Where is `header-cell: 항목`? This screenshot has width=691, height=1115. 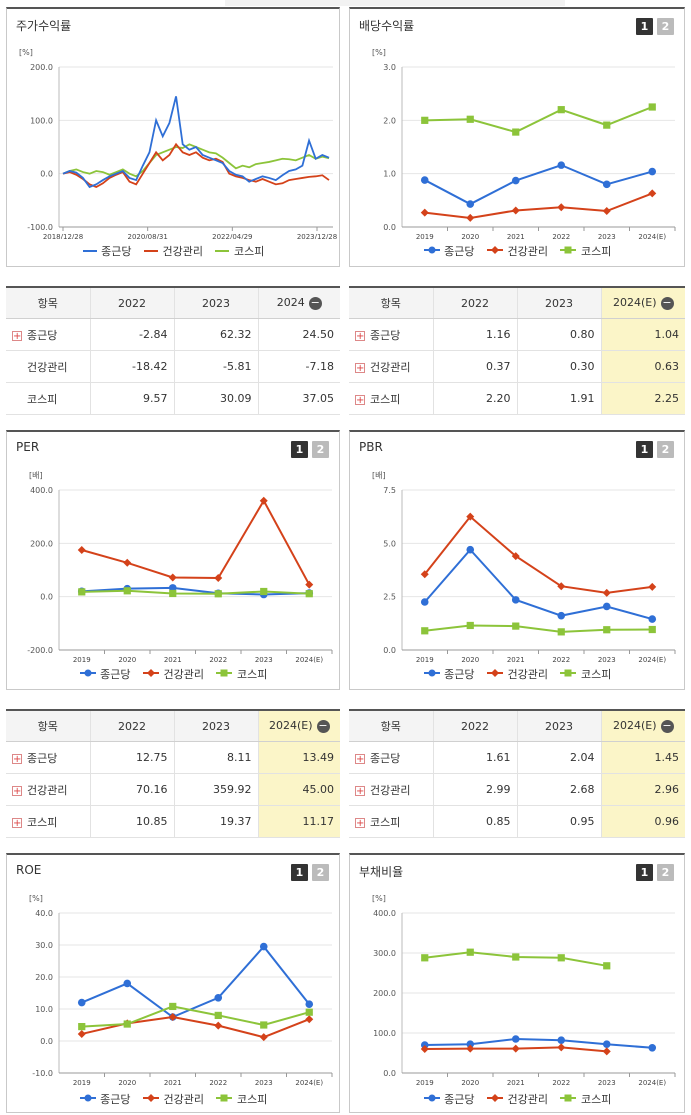
header-cell: 항목 is located at coordinates (48, 725).